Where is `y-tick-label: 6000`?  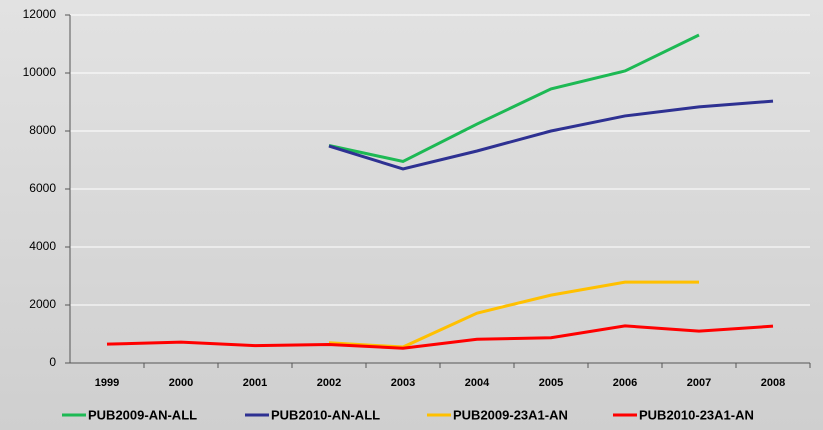 y-tick-label: 6000 is located at coordinates (42, 188).